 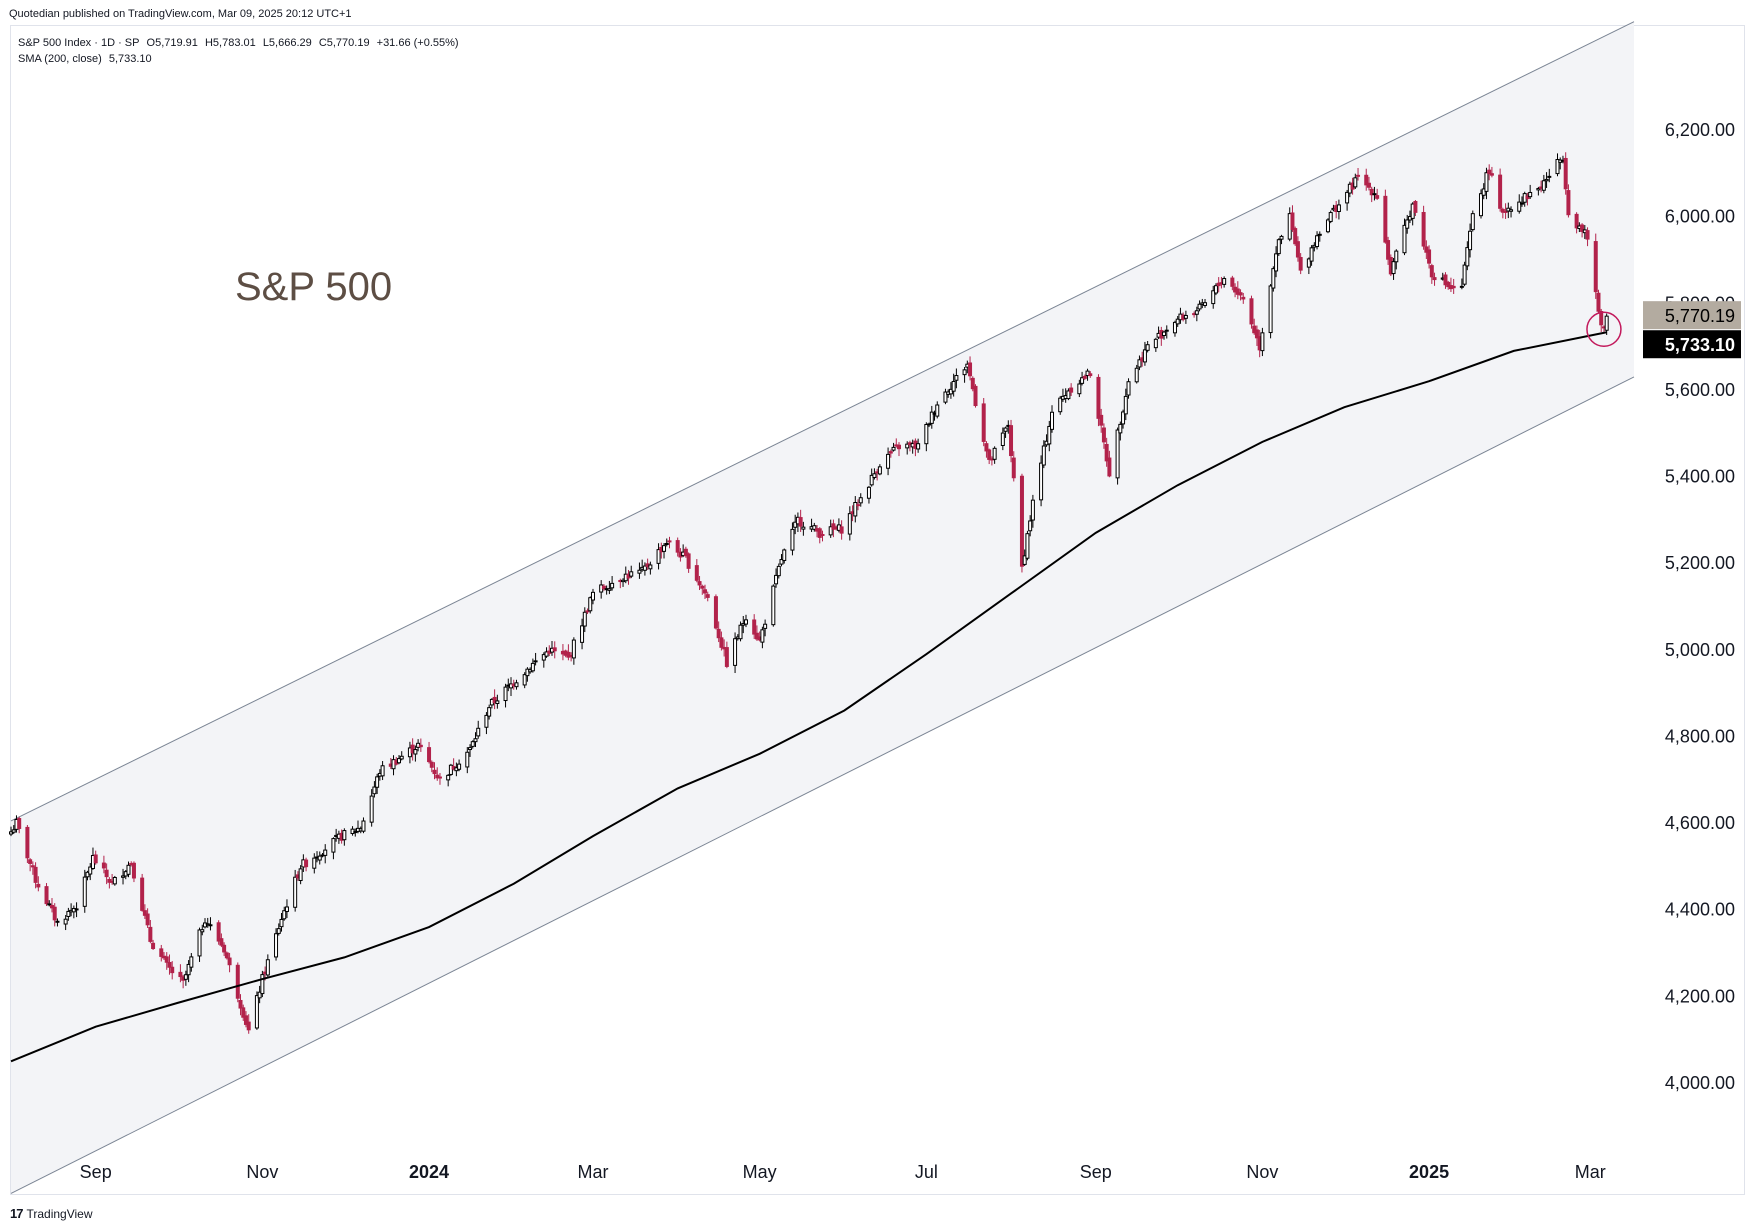 I want to click on legend-low: L5,666.29, so click(x=287, y=43).